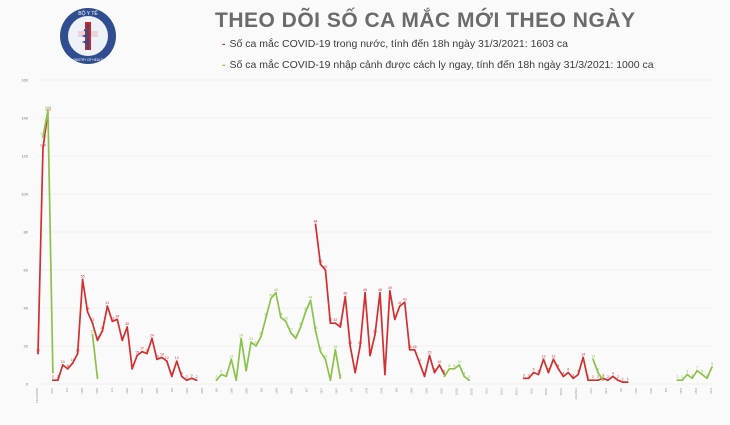  I want to click on data-label-0: 33, so click(112, 318).